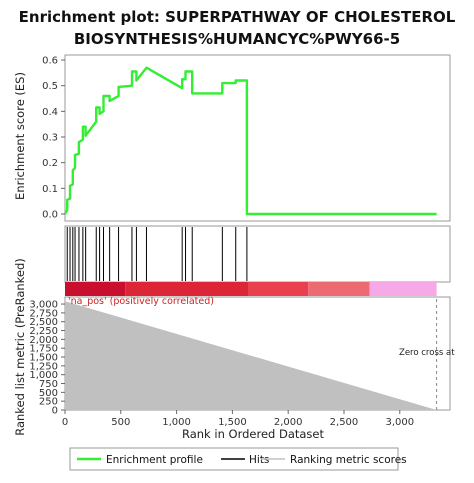 Image resolution: width=474 pixels, height=483 pixels. I want to click on x-tick-label: 500, so click(120, 422).